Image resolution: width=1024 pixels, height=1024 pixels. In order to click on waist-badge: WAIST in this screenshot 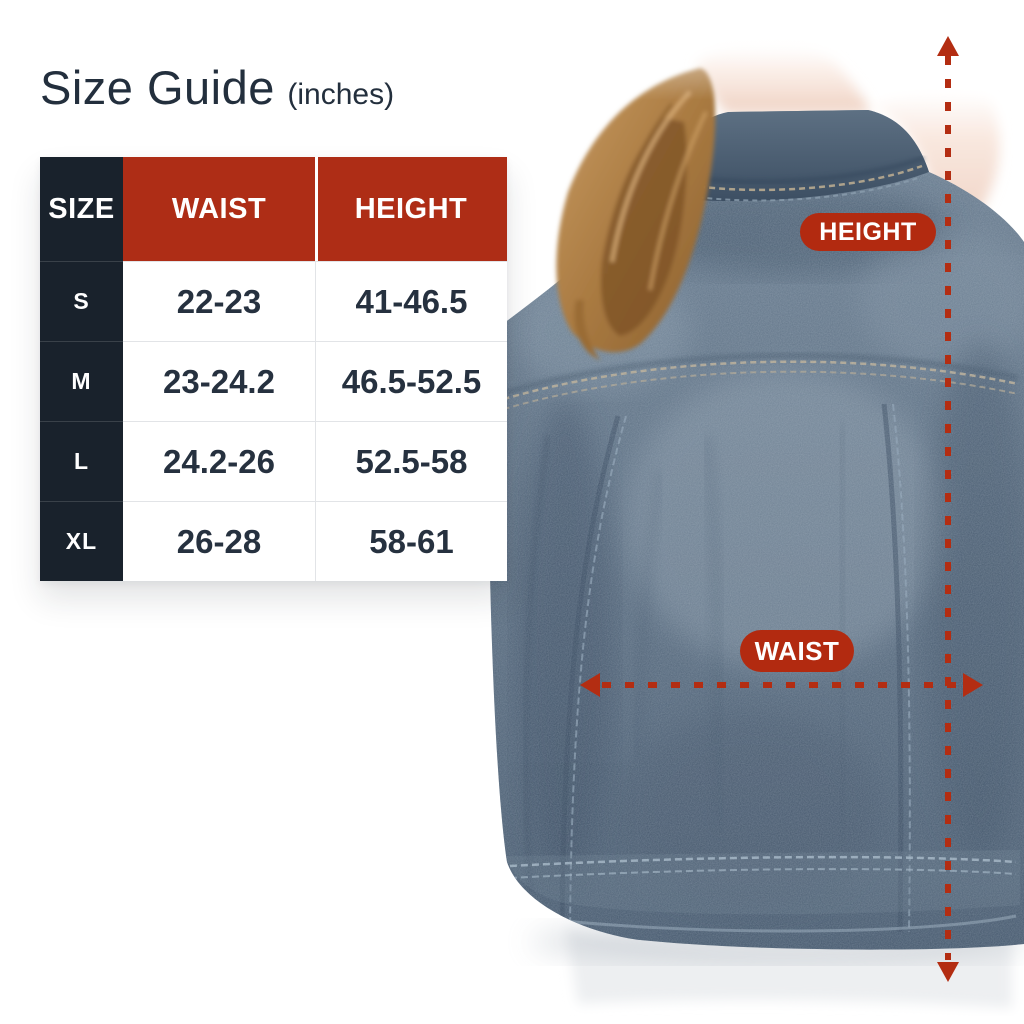, I will do `click(797, 651)`.